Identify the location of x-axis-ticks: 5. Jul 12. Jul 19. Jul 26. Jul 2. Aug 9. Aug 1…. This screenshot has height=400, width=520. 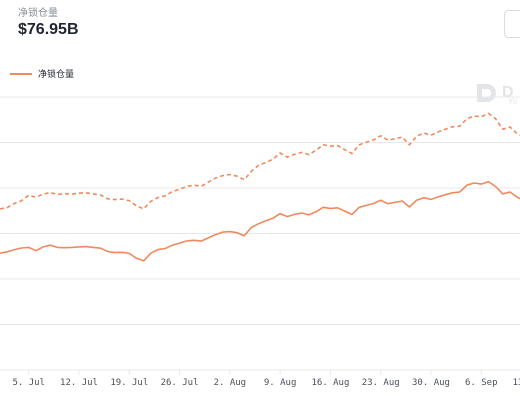
(266, 379).